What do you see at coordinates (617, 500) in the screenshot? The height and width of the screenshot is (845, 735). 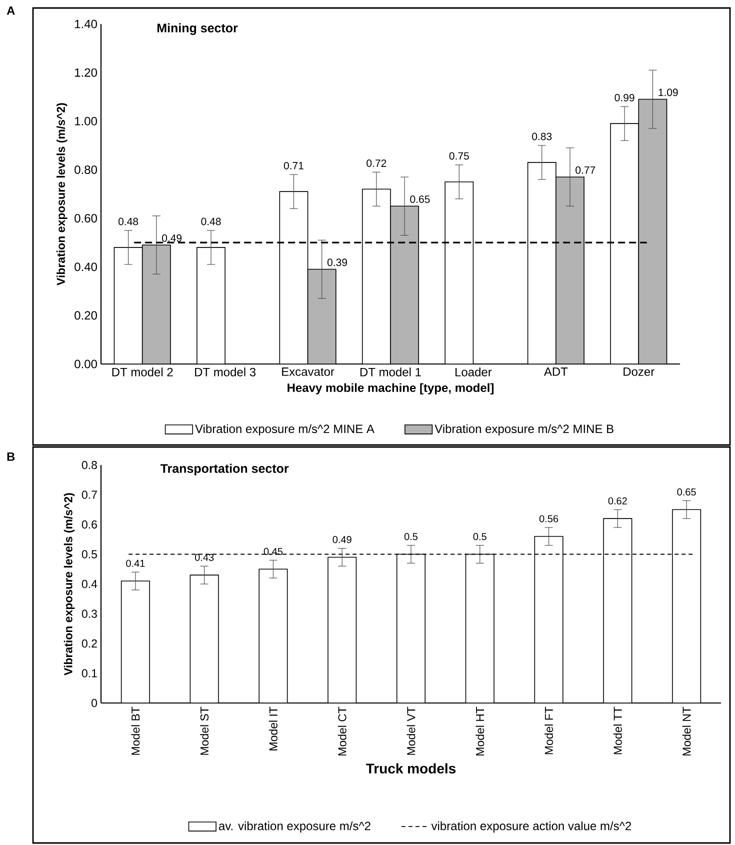 I see `data-label: 0.62` at bounding box center [617, 500].